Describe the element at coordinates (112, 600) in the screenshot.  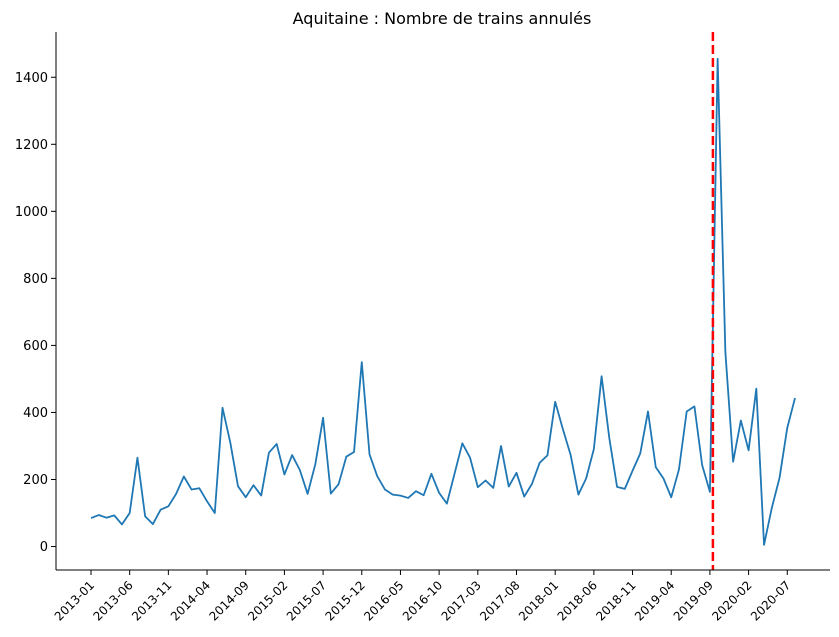
I see `x-tick-label: 2013-06` at that location.